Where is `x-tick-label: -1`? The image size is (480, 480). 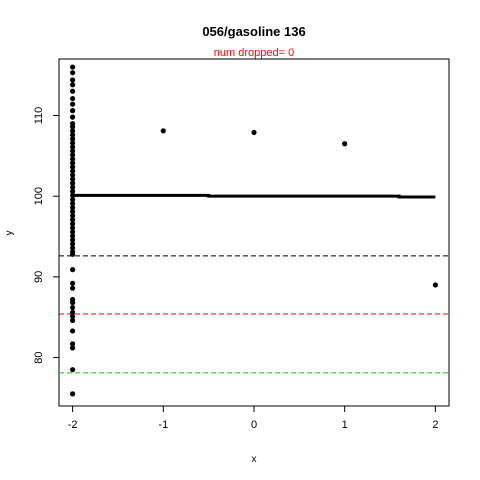
x-tick-label: -1 is located at coordinates (163, 425).